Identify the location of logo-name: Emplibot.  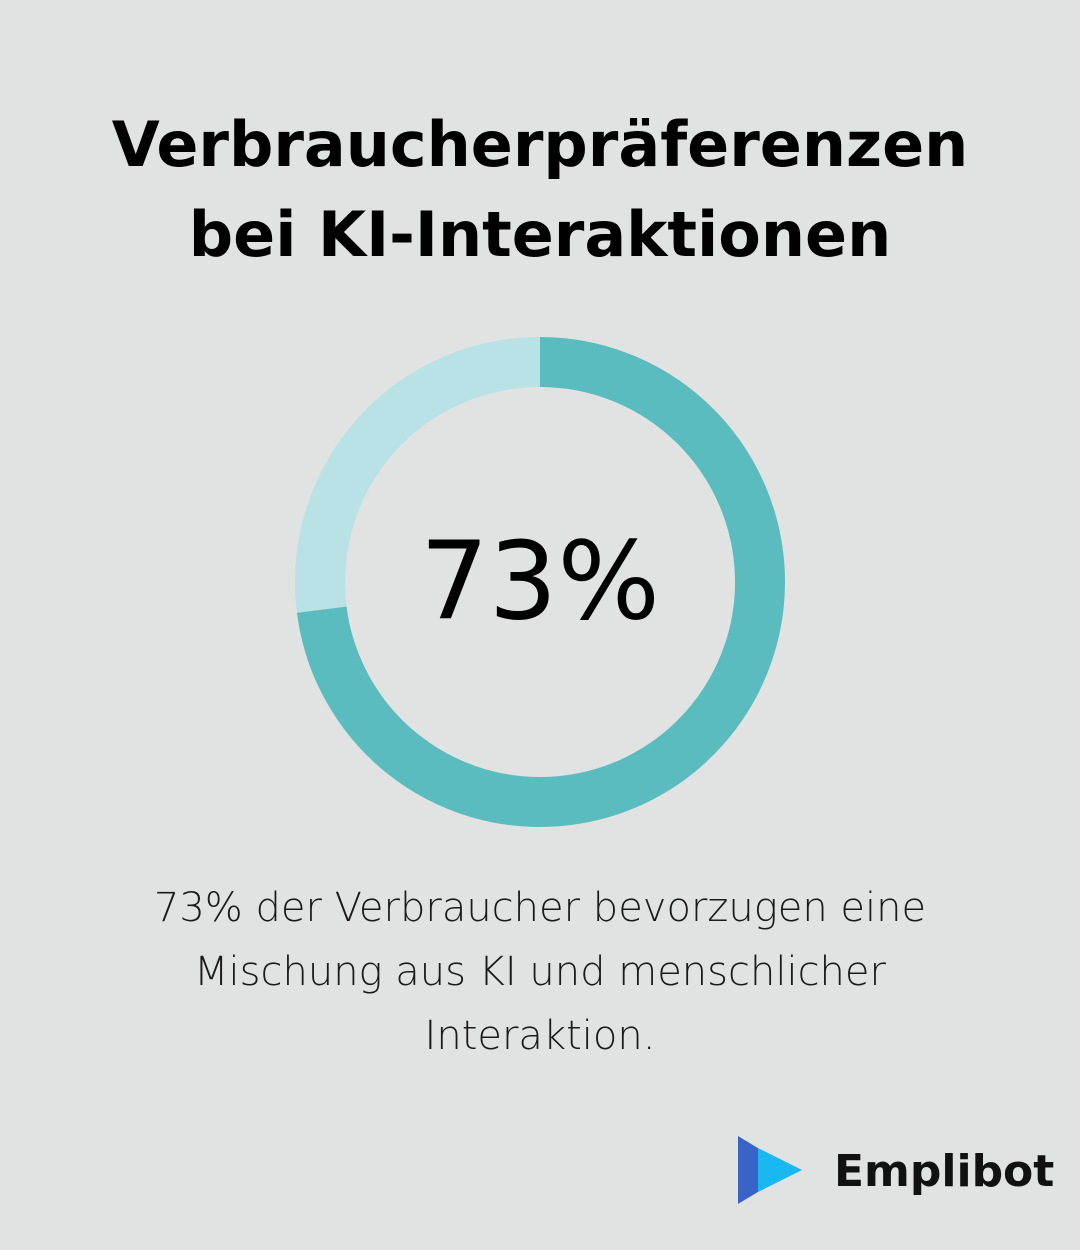
(944, 1171).